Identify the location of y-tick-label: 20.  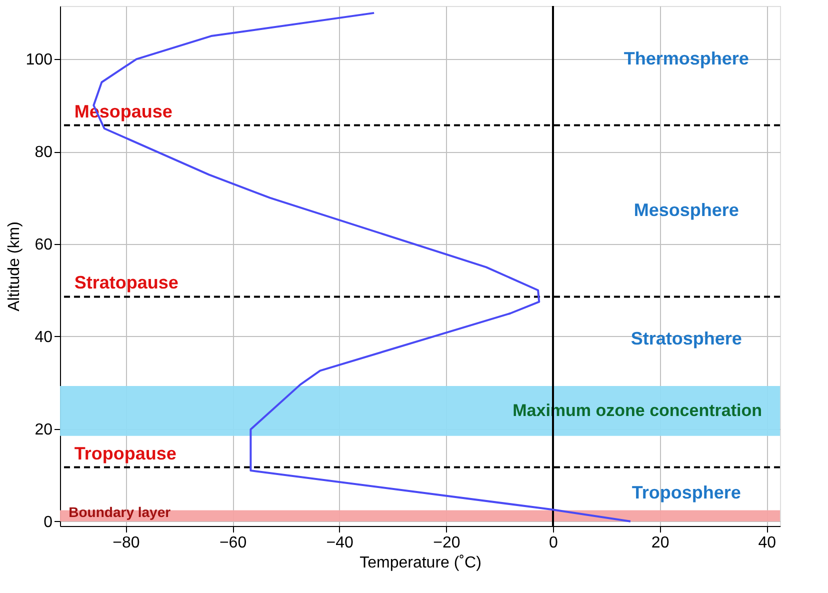
(43, 429).